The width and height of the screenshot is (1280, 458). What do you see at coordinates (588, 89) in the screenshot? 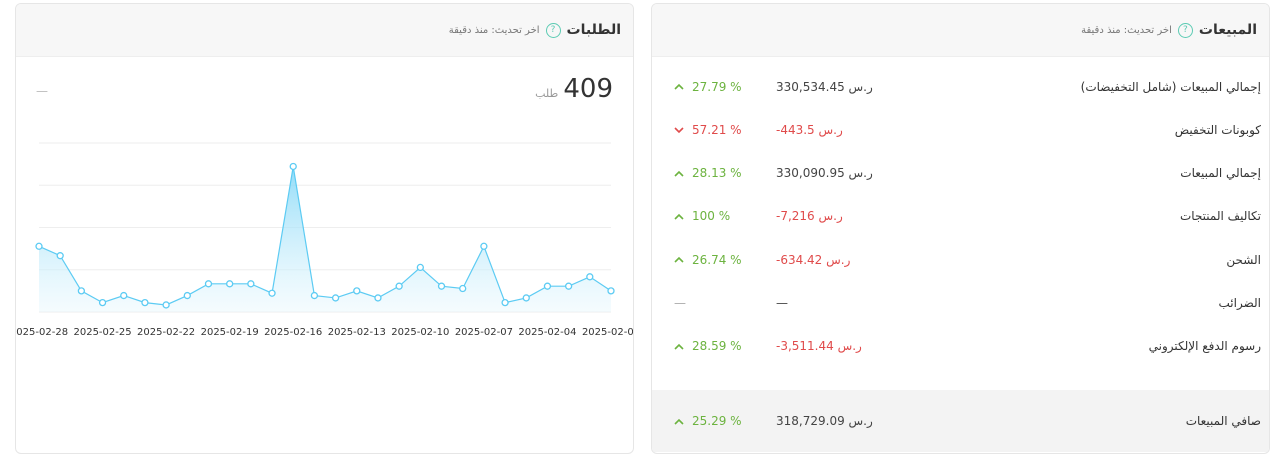
I see `orders-count: 409` at bounding box center [588, 89].